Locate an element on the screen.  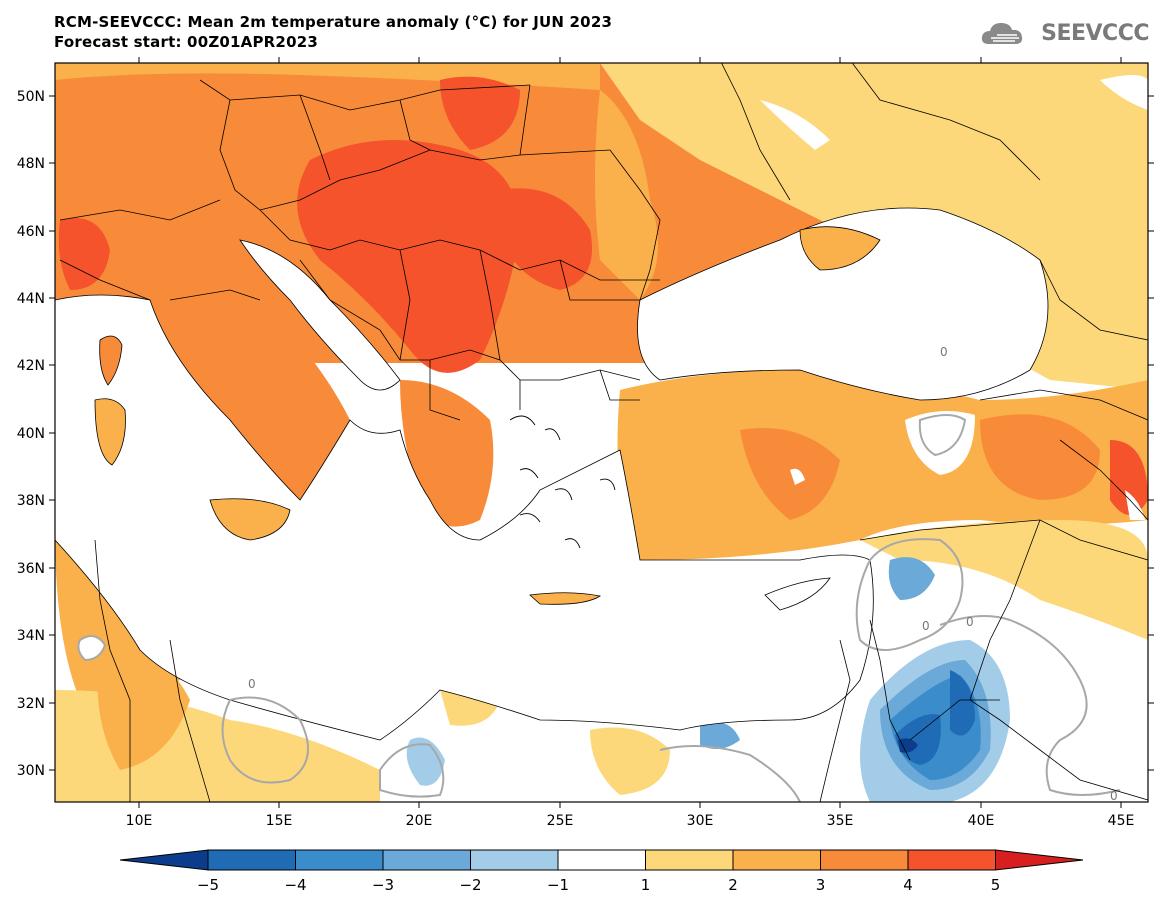
contour-label-caspian: 0 is located at coordinates (944, 352).